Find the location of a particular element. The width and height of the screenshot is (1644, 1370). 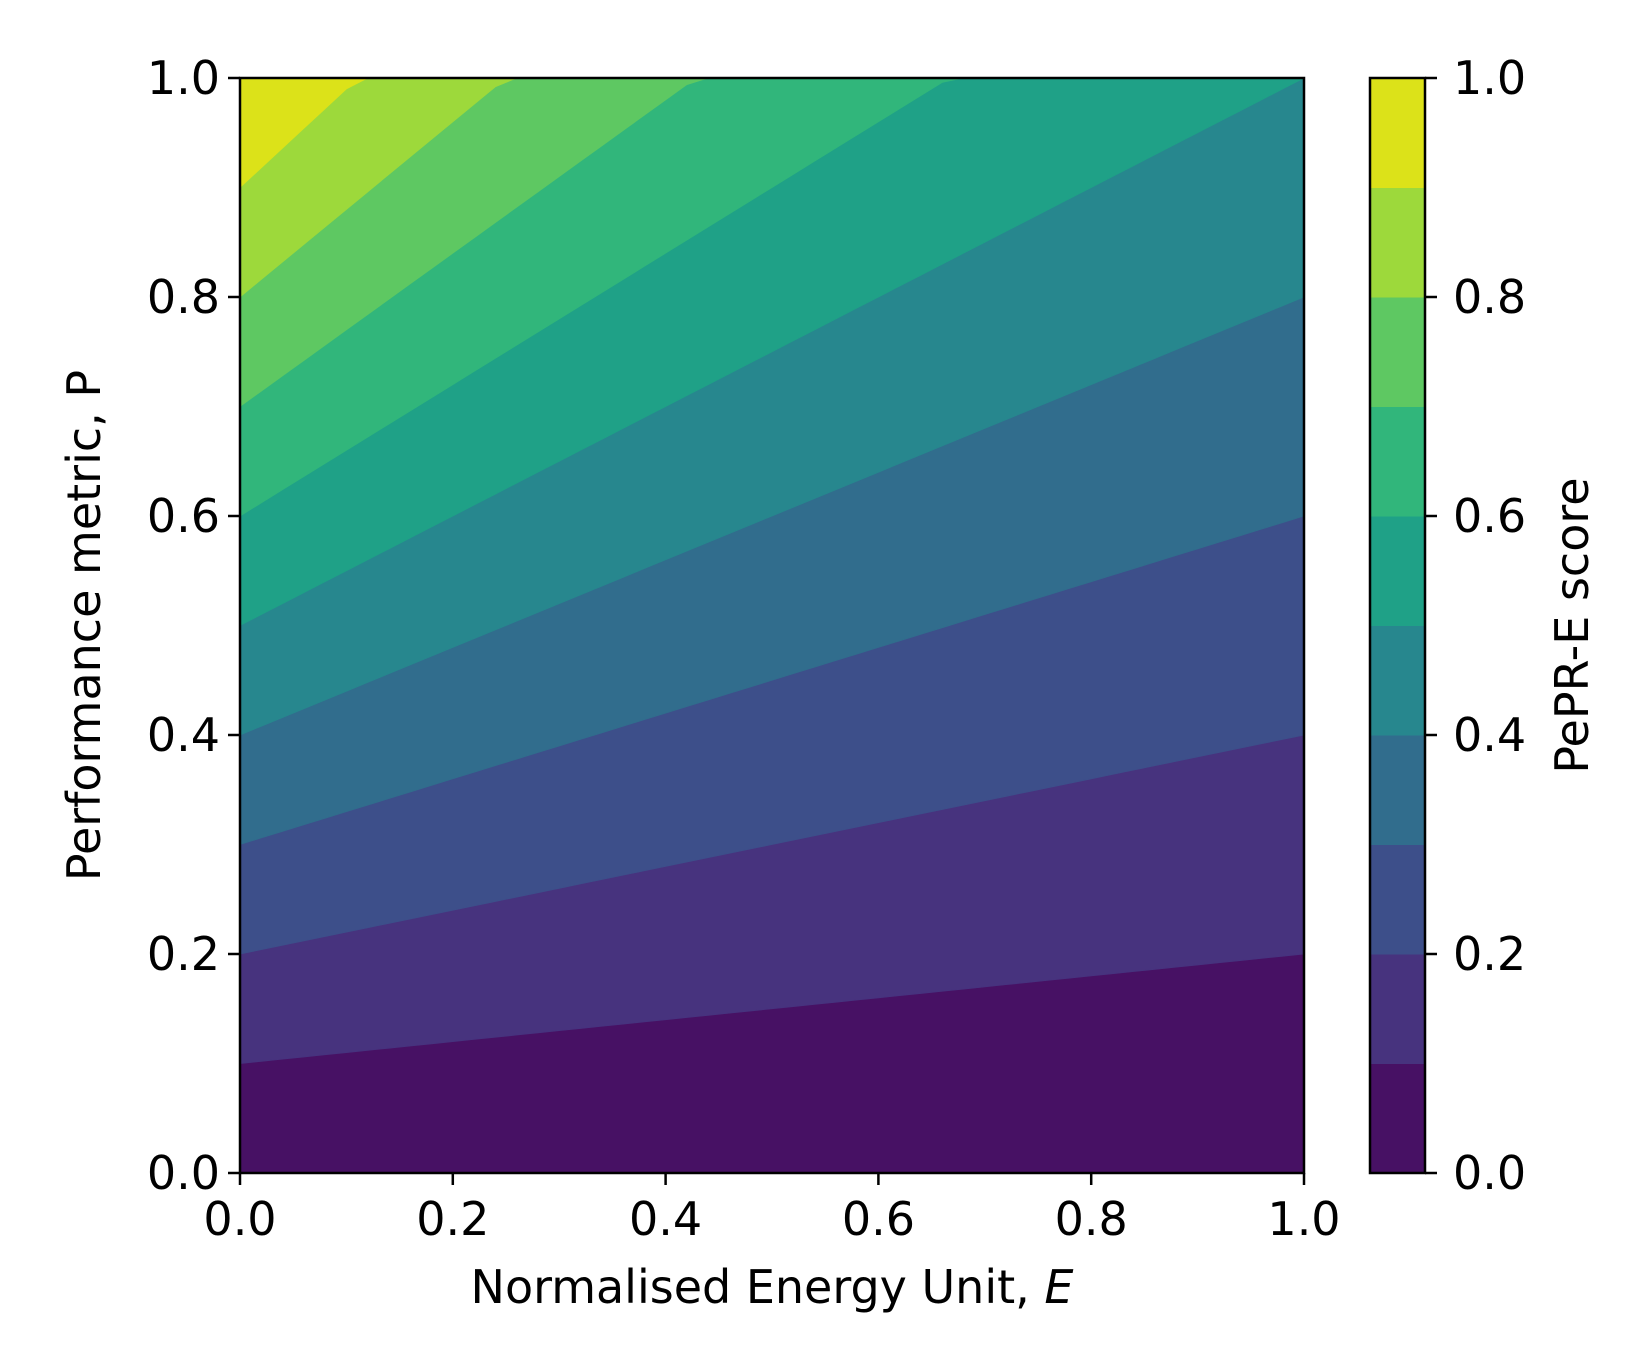

x-tick-label: 1.0 is located at coordinates (1303, 1219).